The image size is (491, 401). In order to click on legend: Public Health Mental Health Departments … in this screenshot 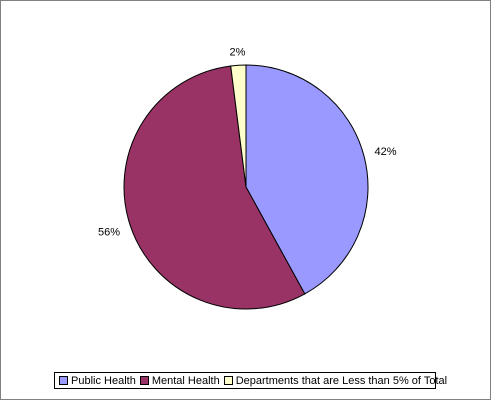, I will do `click(250, 380)`.